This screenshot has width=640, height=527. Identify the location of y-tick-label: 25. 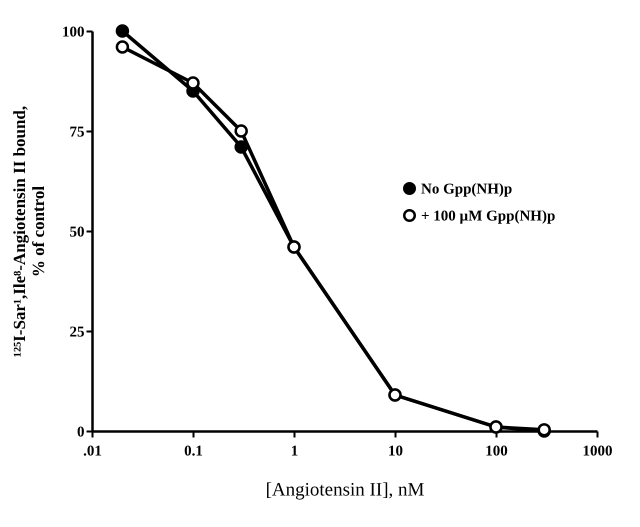
(77, 332).